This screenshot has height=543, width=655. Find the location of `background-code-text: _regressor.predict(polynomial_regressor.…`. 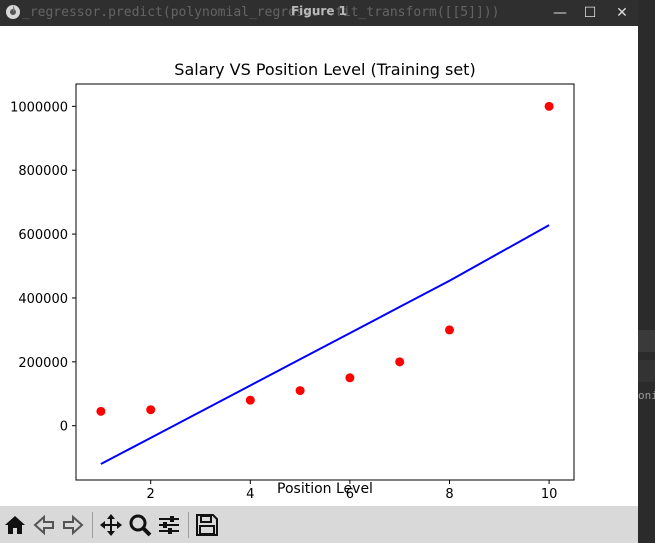

background-code-text: _regressor.predict(polynomial_regressor.… is located at coordinates (261, 12).